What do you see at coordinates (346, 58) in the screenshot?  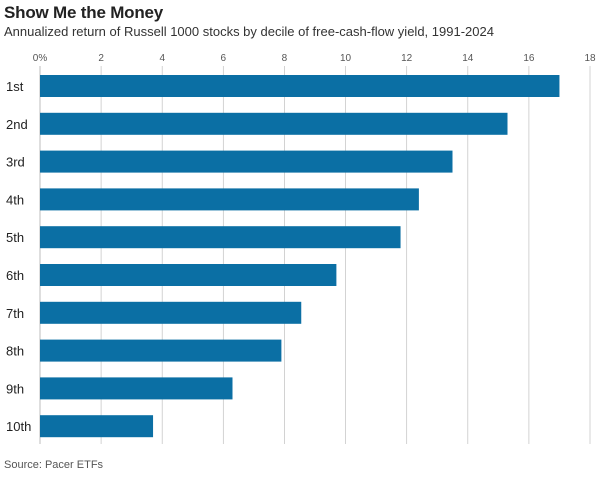 I see `x-tick-label: 10` at bounding box center [346, 58].